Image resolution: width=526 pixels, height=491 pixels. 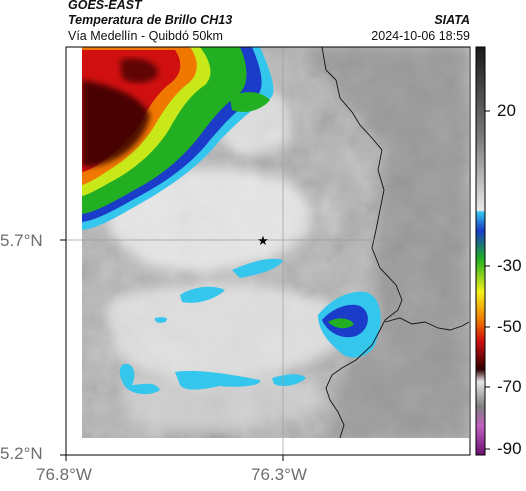 I want to click on colorbar-tick-label: -50, so click(x=509, y=326).